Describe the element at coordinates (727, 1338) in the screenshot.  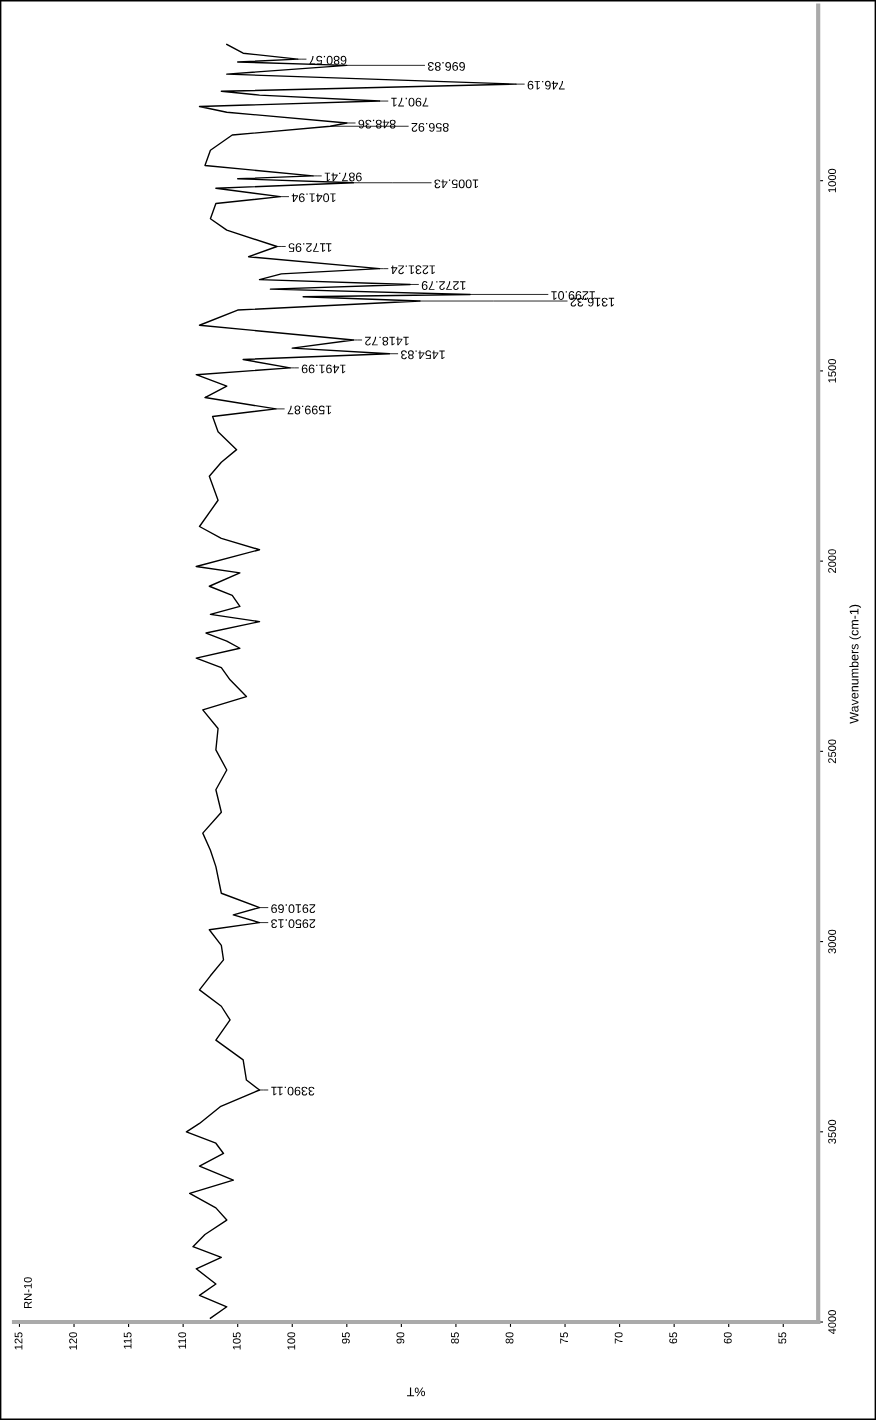
I see `x-tick-label: 60` at that location.